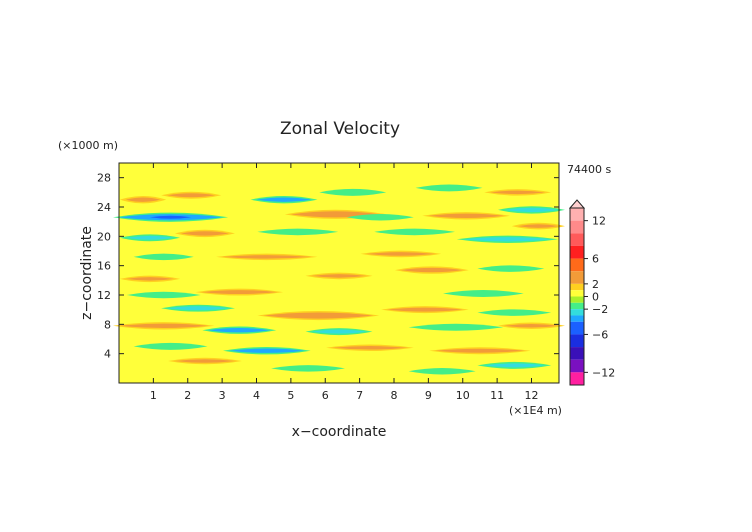 The image size is (752, 532). What do you see at coordinates (600, 334) in the screenshot?
I see `colorbar-tick-label: −6` at bounding box center [600, 334].